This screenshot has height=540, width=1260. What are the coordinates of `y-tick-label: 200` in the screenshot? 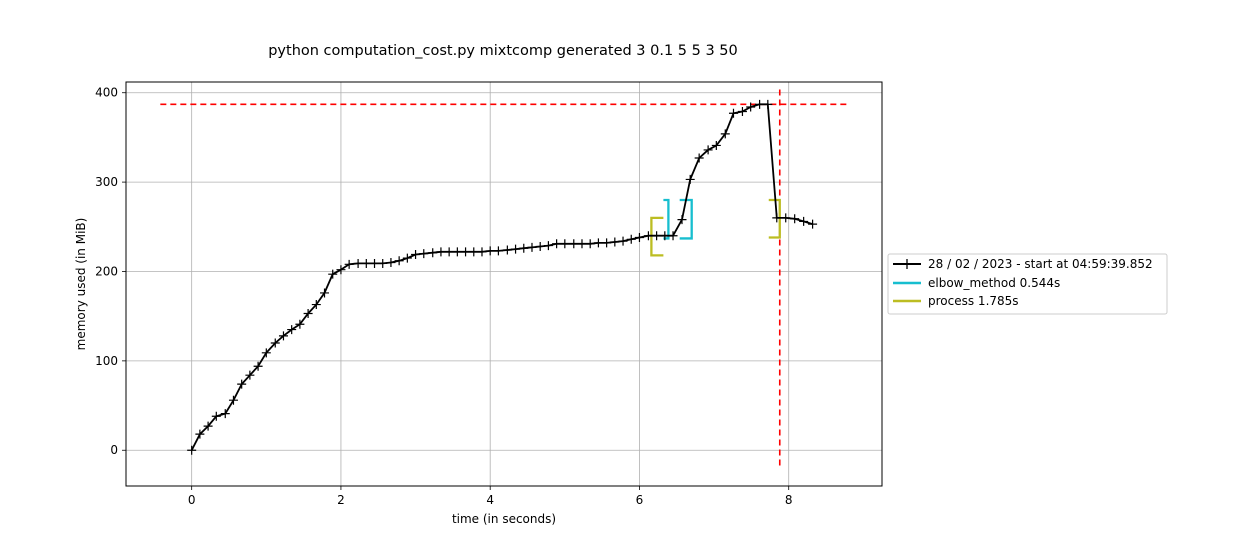 It's located at (106, 271).